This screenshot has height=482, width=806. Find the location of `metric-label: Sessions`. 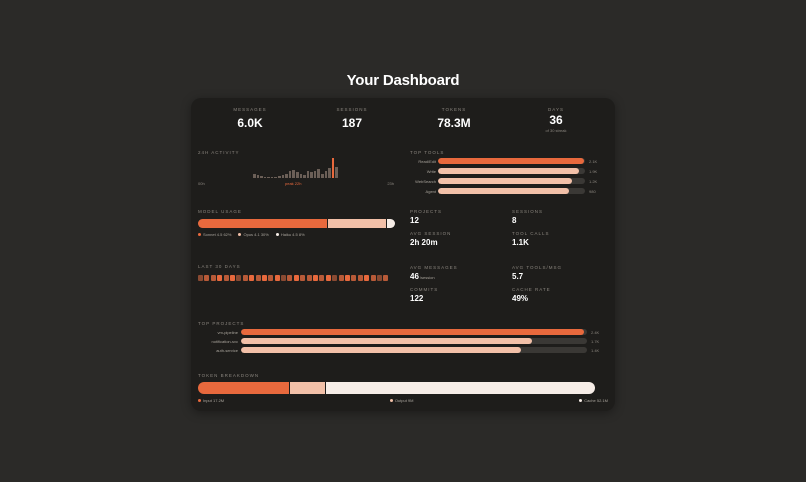

metric-label: Sessions is located at coordinates (528, 211).